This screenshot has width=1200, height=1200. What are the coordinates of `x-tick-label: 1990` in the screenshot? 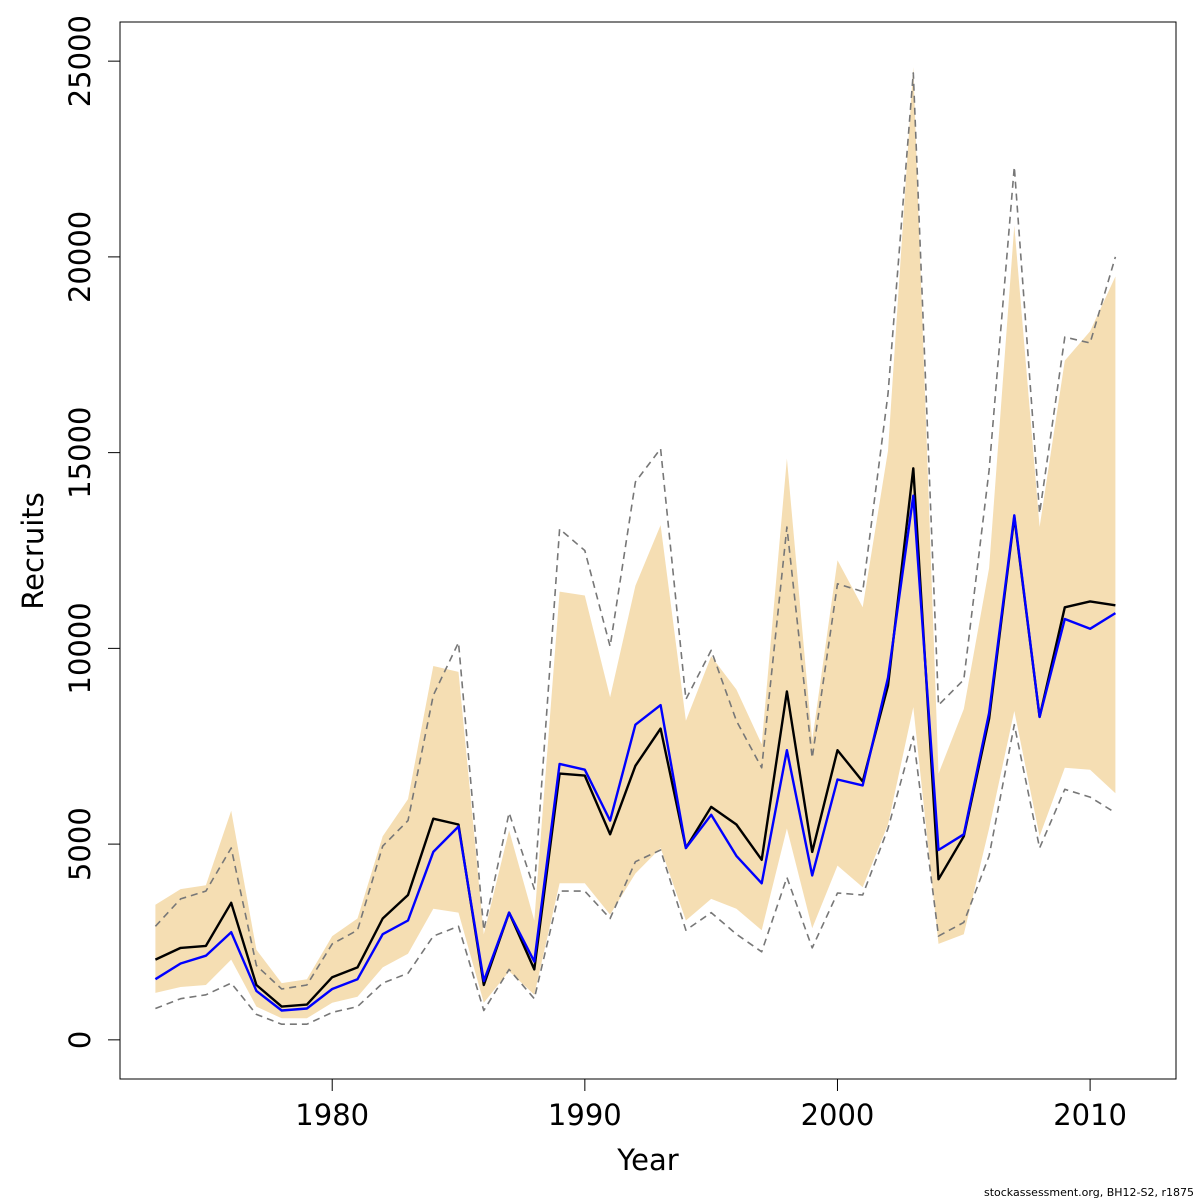 It's located at (585, 1115).